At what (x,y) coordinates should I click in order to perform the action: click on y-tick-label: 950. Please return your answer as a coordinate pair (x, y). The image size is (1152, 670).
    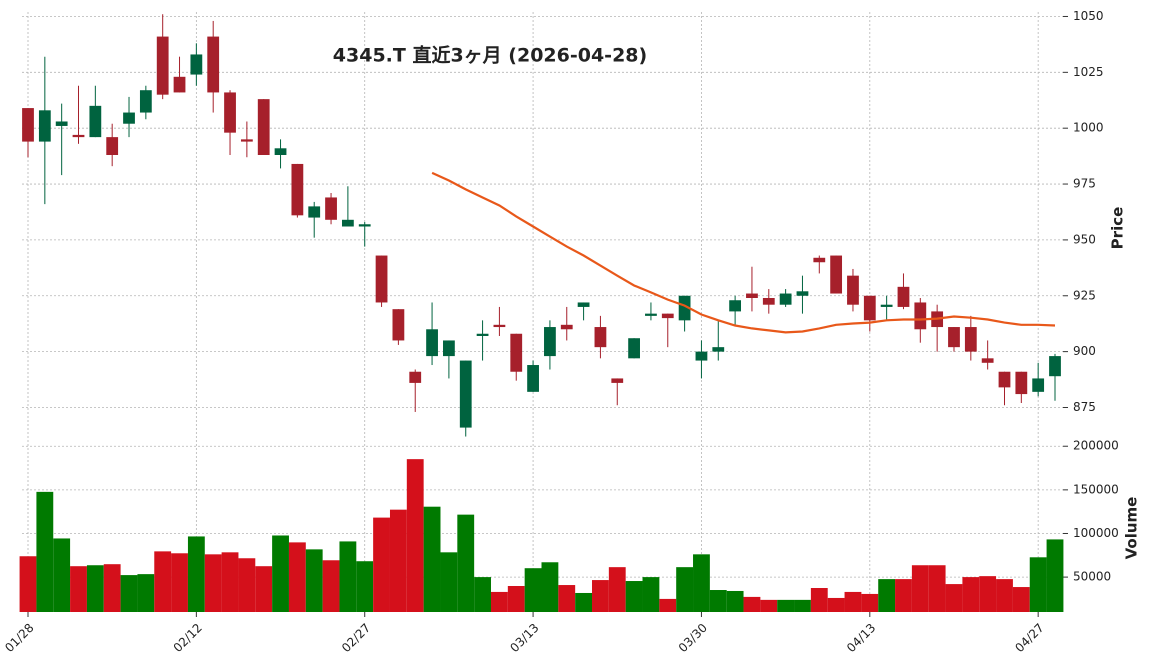
    Looking at the image, I should click on (1084, 239).